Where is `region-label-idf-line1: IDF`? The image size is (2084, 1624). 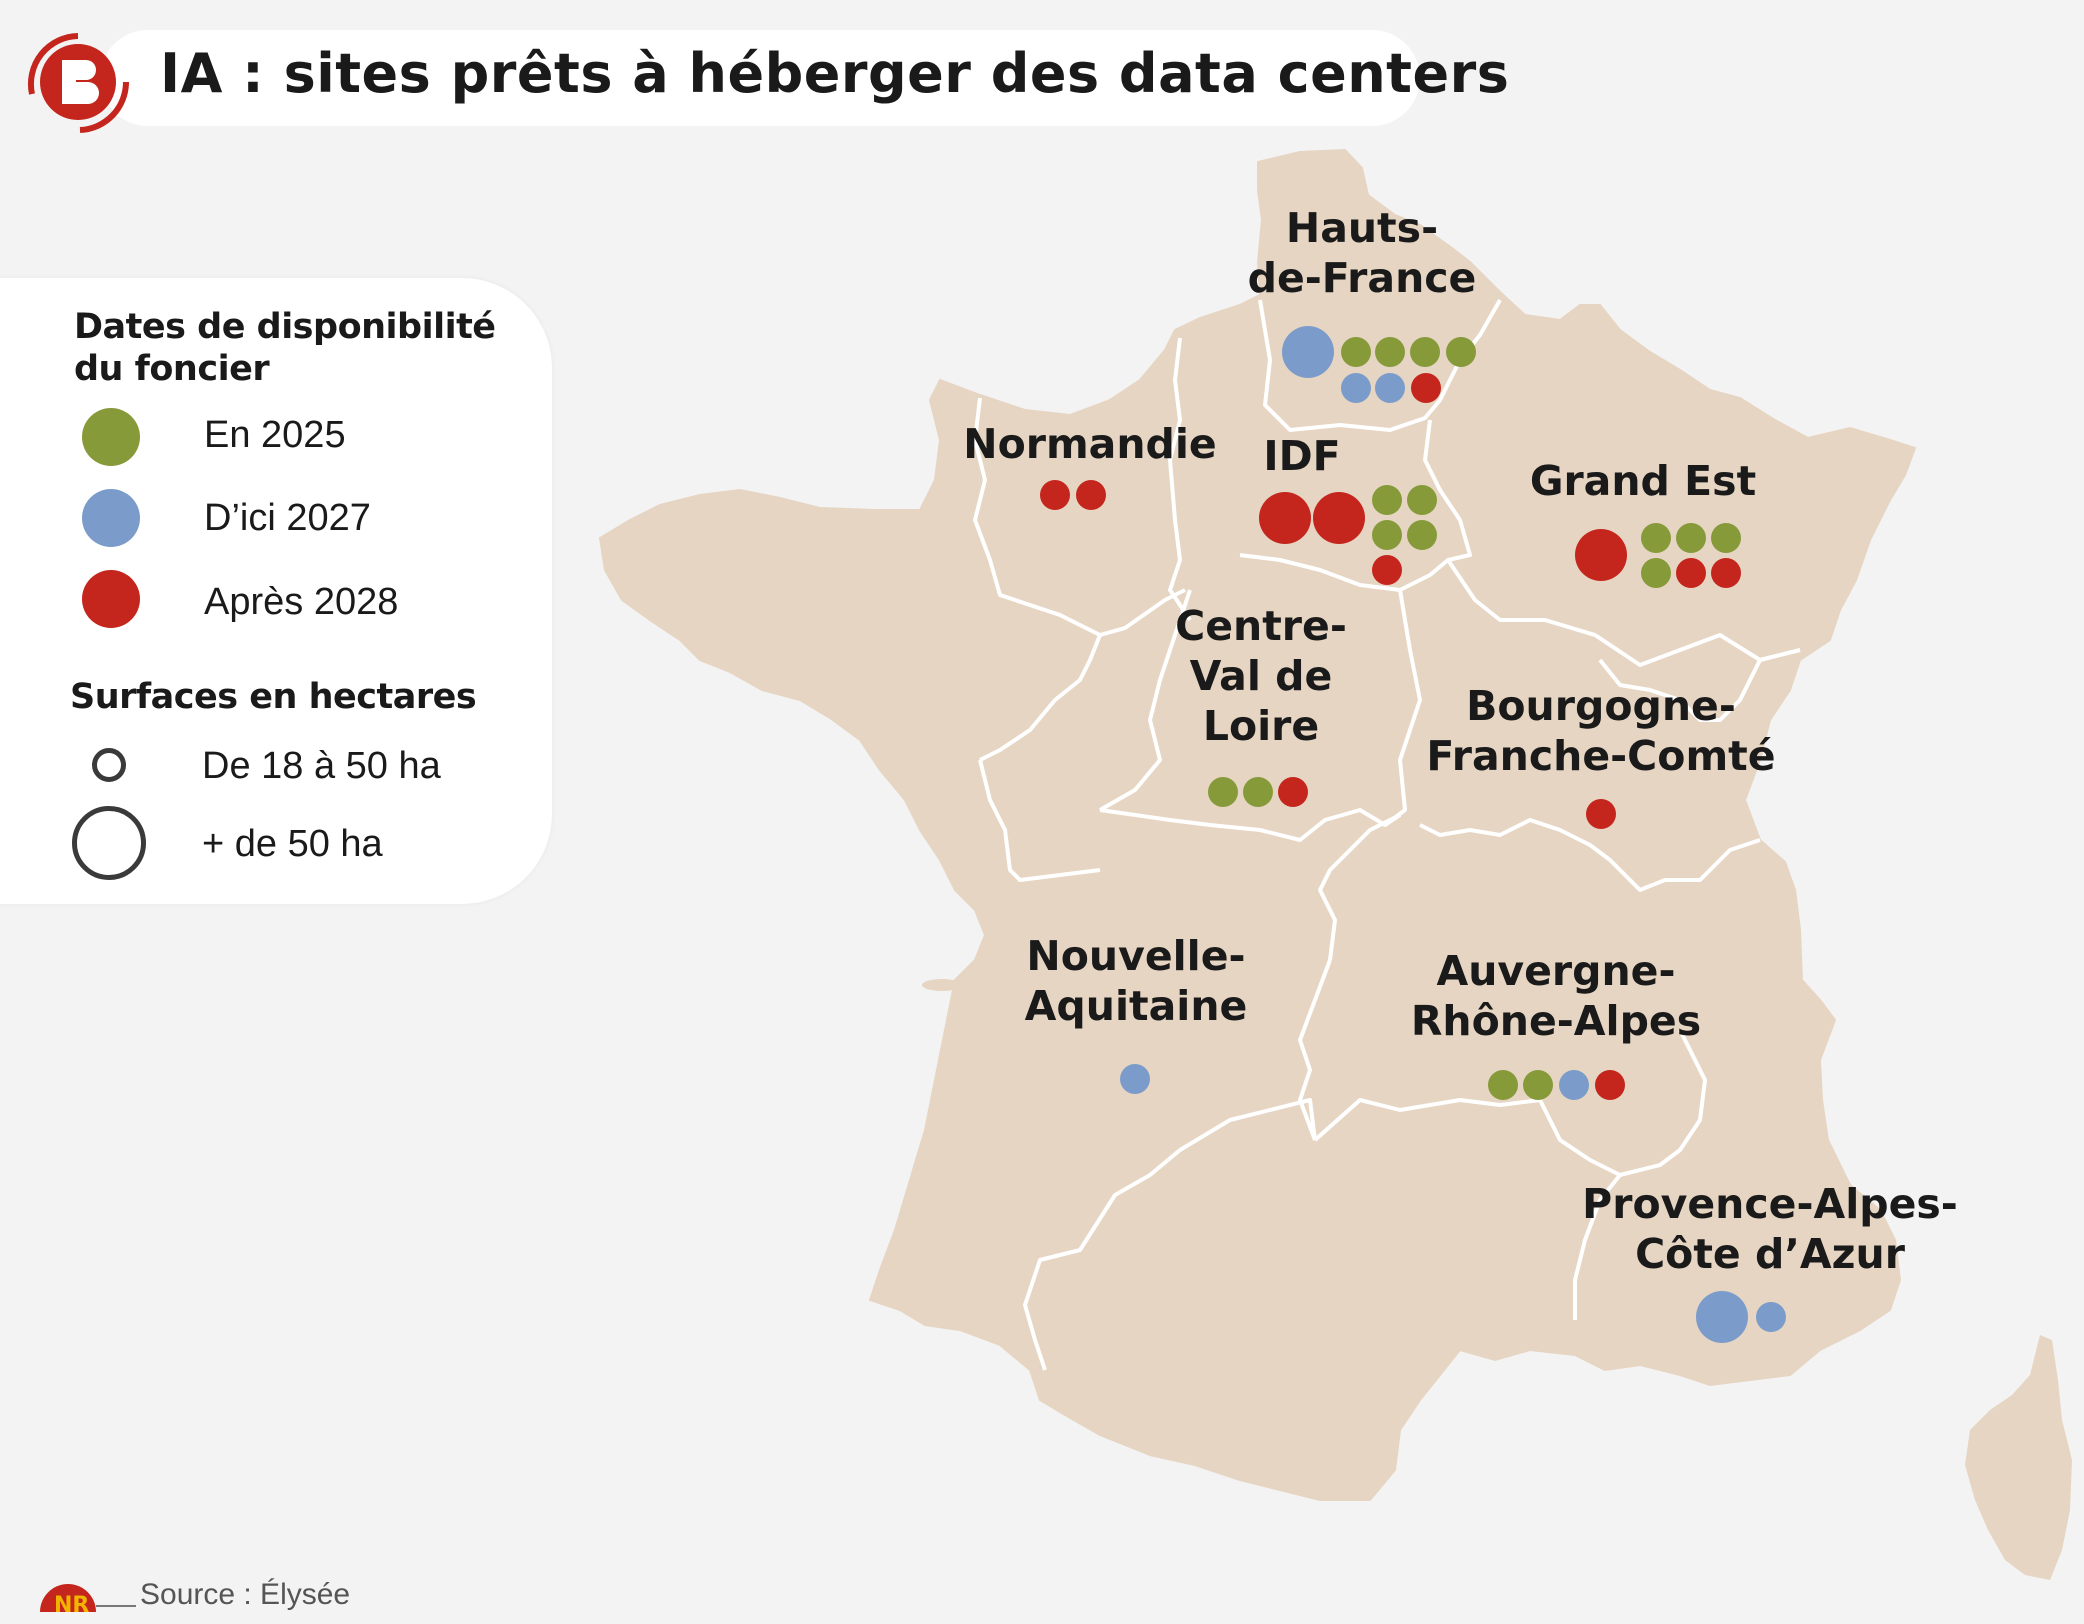
region-label-idf-line1: IDF is located at coordinates (1301, 456).